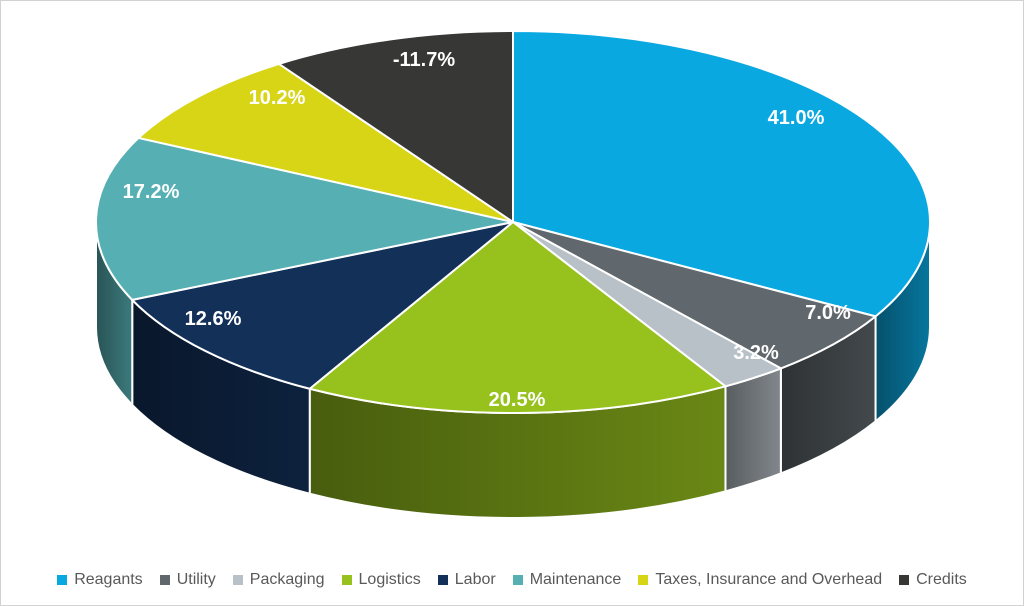  Describe the element at coordinates (213, 319) in the screenshot. I see `data-label-labor: 12.6%` at that location.